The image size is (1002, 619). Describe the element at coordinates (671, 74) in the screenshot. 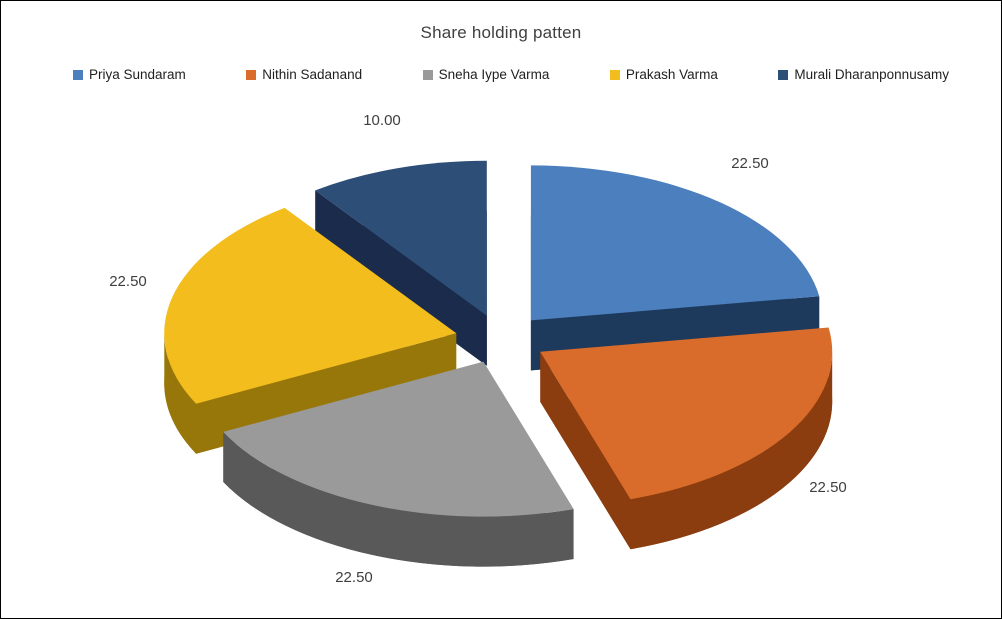

I see `legend-label: Prakash Varma` at that location.